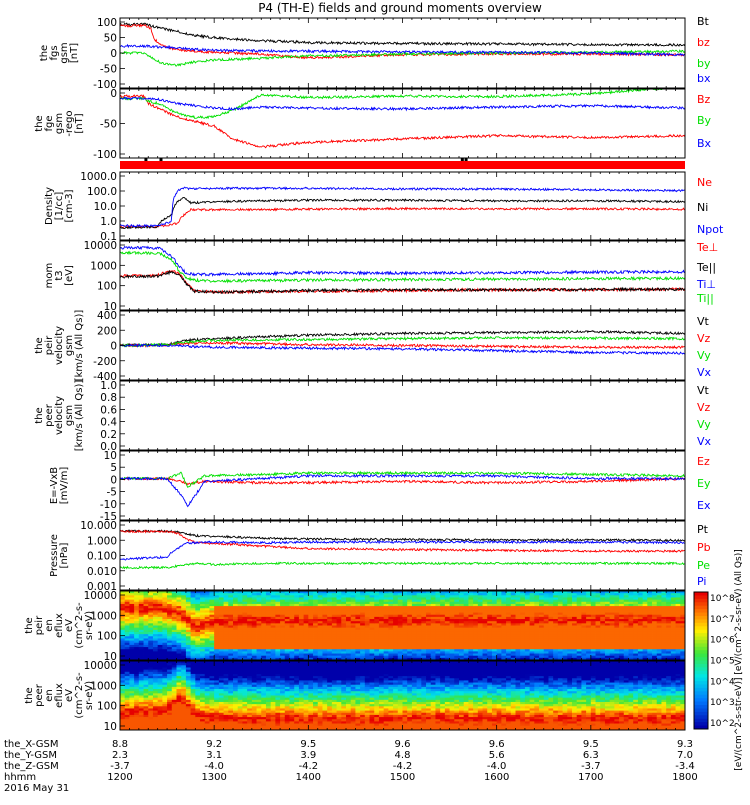 The height and width of the screenshot is (805, 750). I want to click on legend-bx: bx, so click(704, 78).